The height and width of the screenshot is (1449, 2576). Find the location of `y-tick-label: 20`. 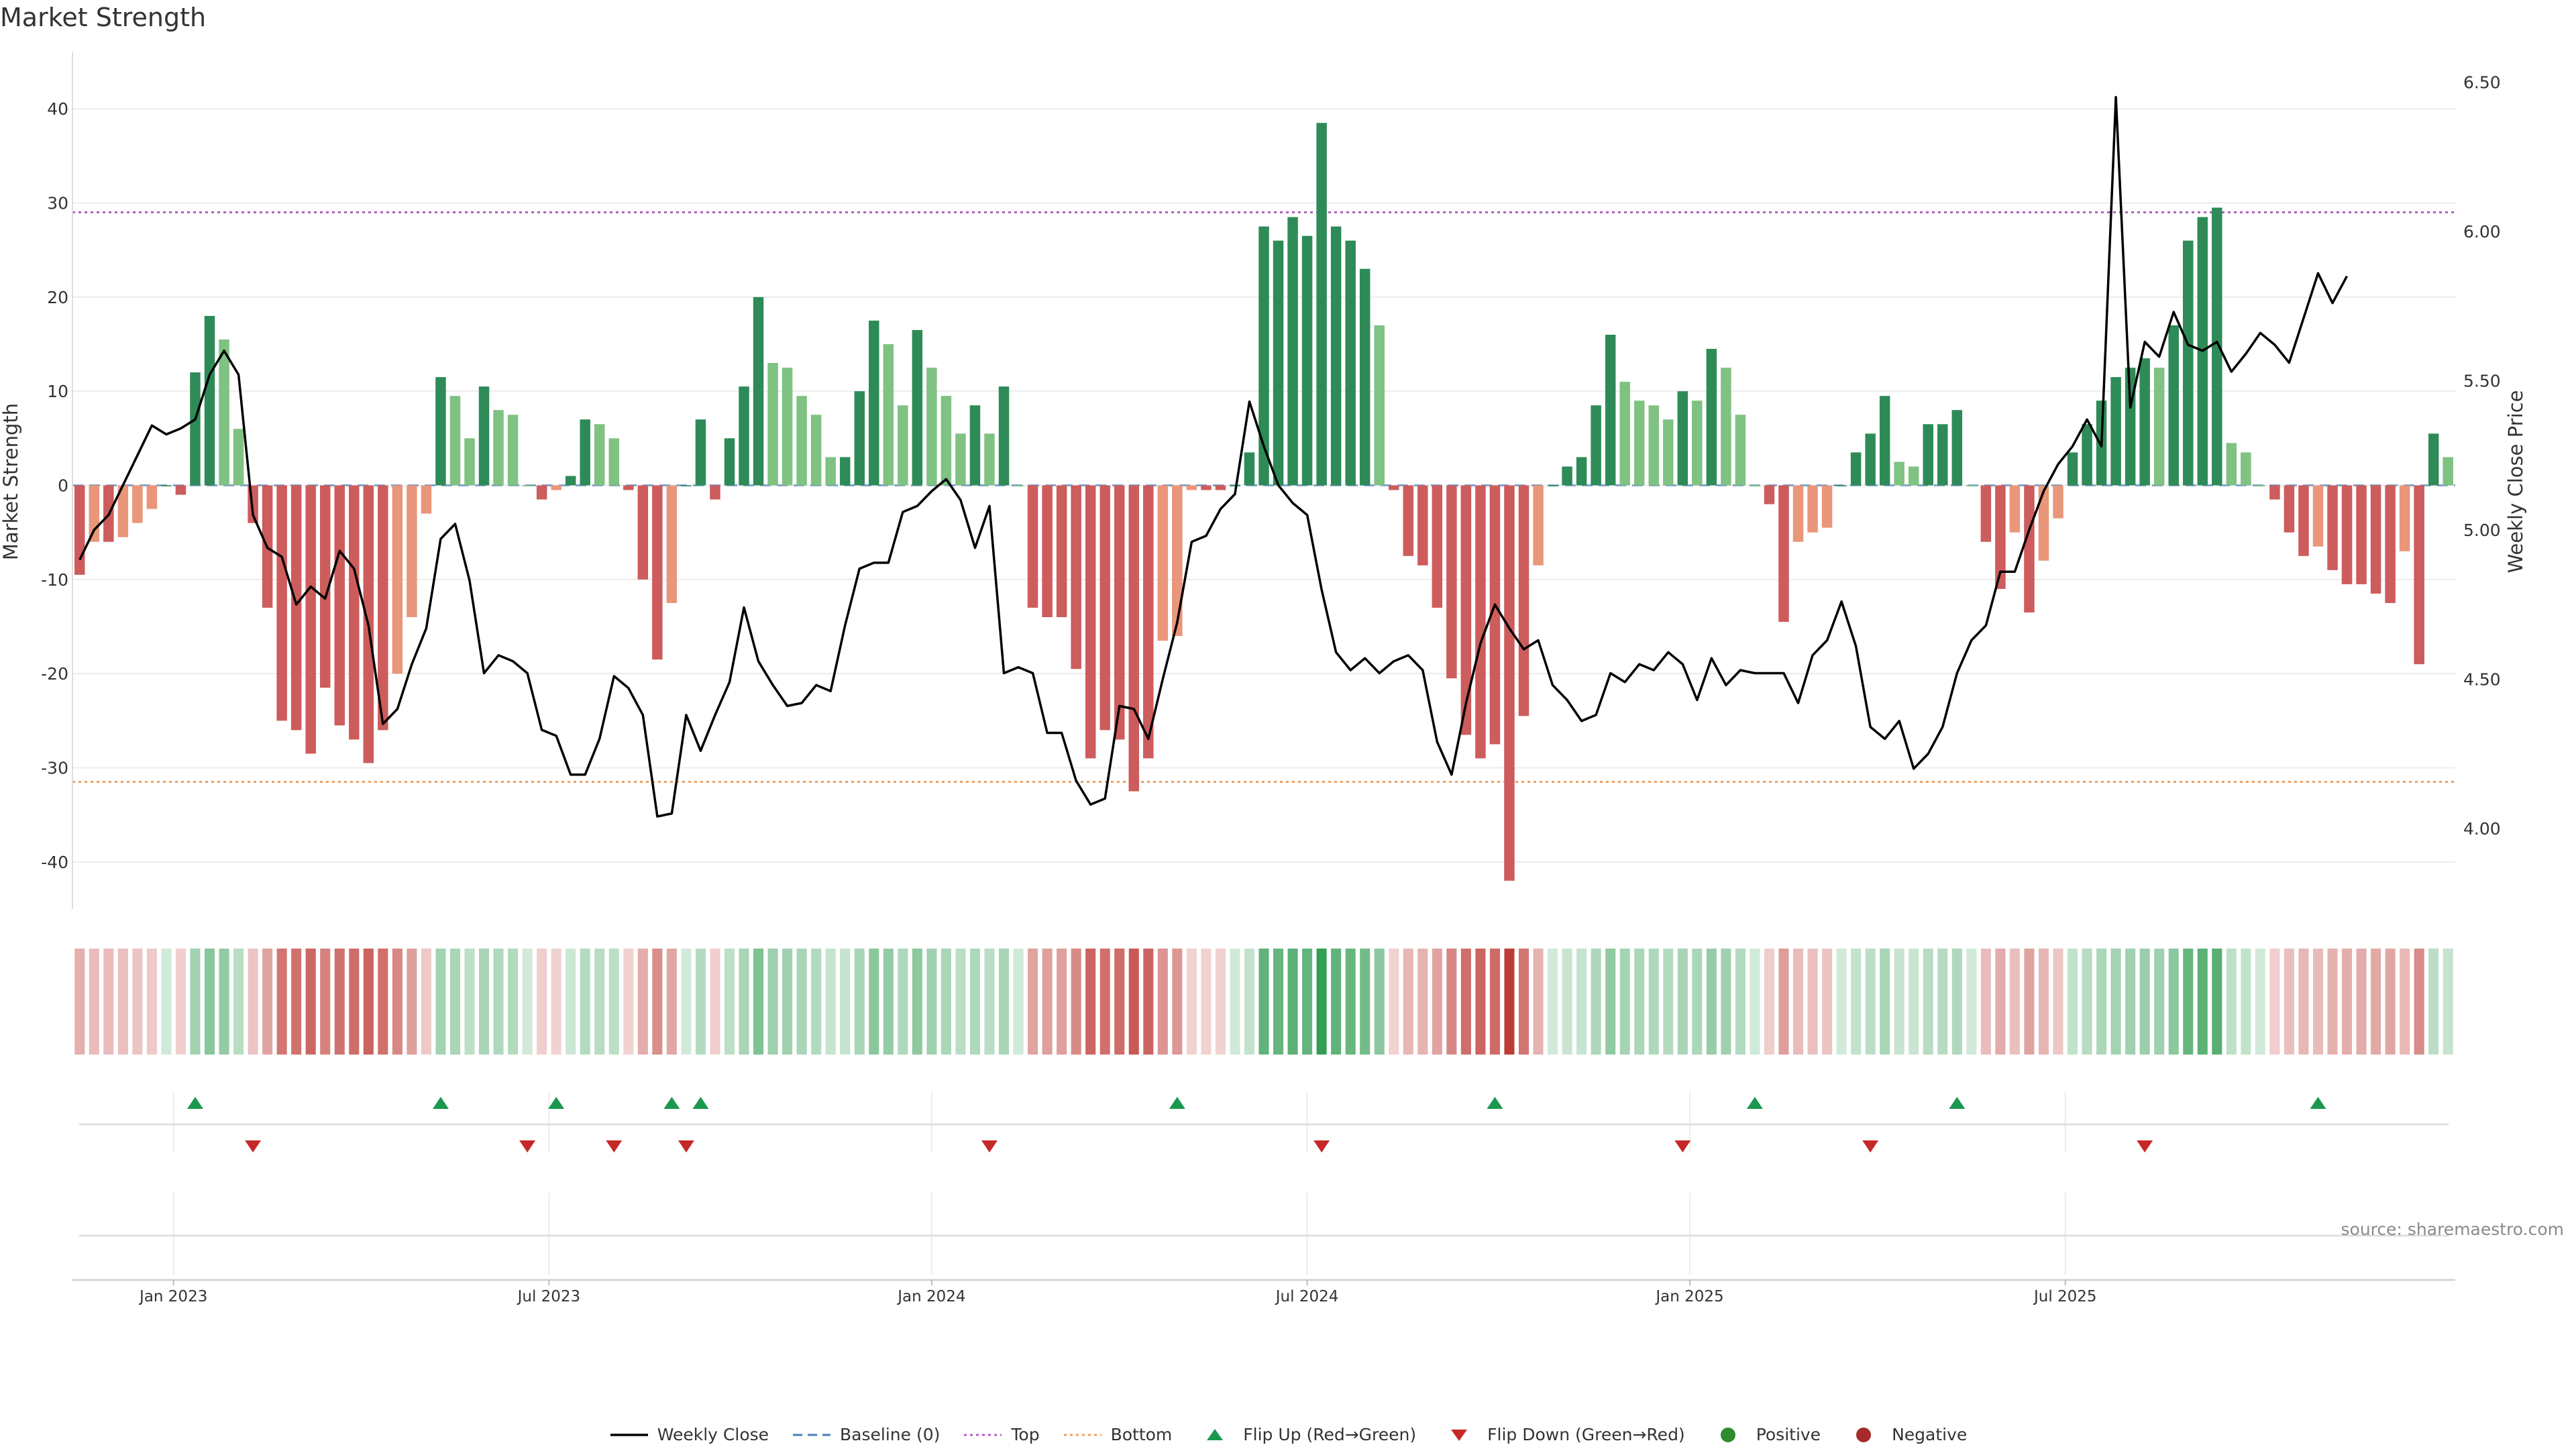

y-tick-label: 20 is located at coordinates (57, 297).